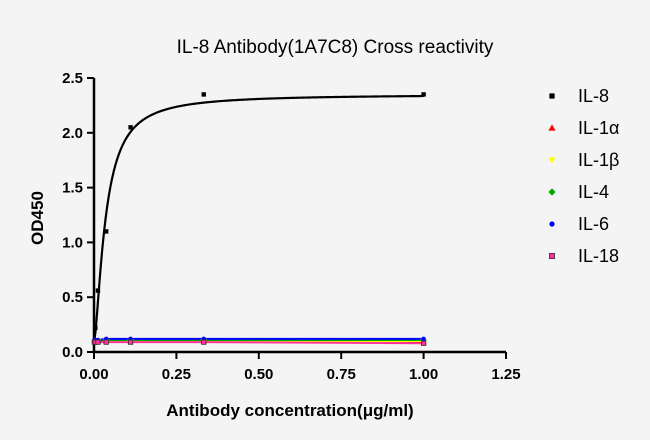  Describe the element at coordinates (598, 256) in the screenshot. I see `legend-il-18-label: IL-18` at that location.